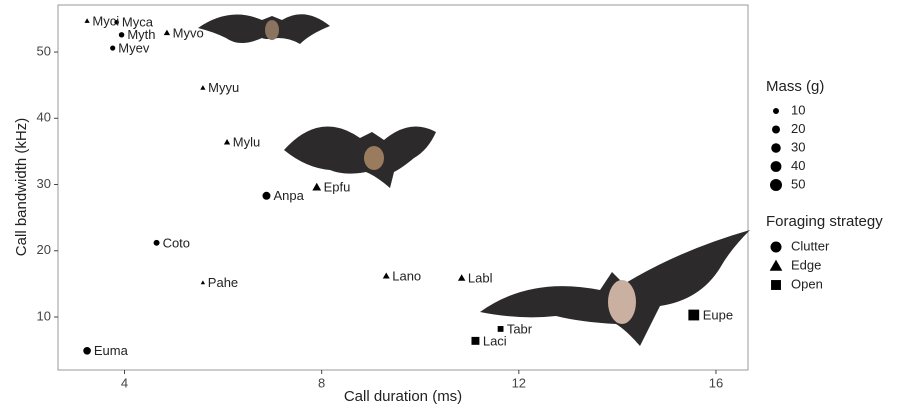 The width and height of the screenshot is (906, 409). What do you see at coordinates (810, 245) in the screenshot?
I see `shape-legend-label: Clutter` at bounding box center [810, 245].